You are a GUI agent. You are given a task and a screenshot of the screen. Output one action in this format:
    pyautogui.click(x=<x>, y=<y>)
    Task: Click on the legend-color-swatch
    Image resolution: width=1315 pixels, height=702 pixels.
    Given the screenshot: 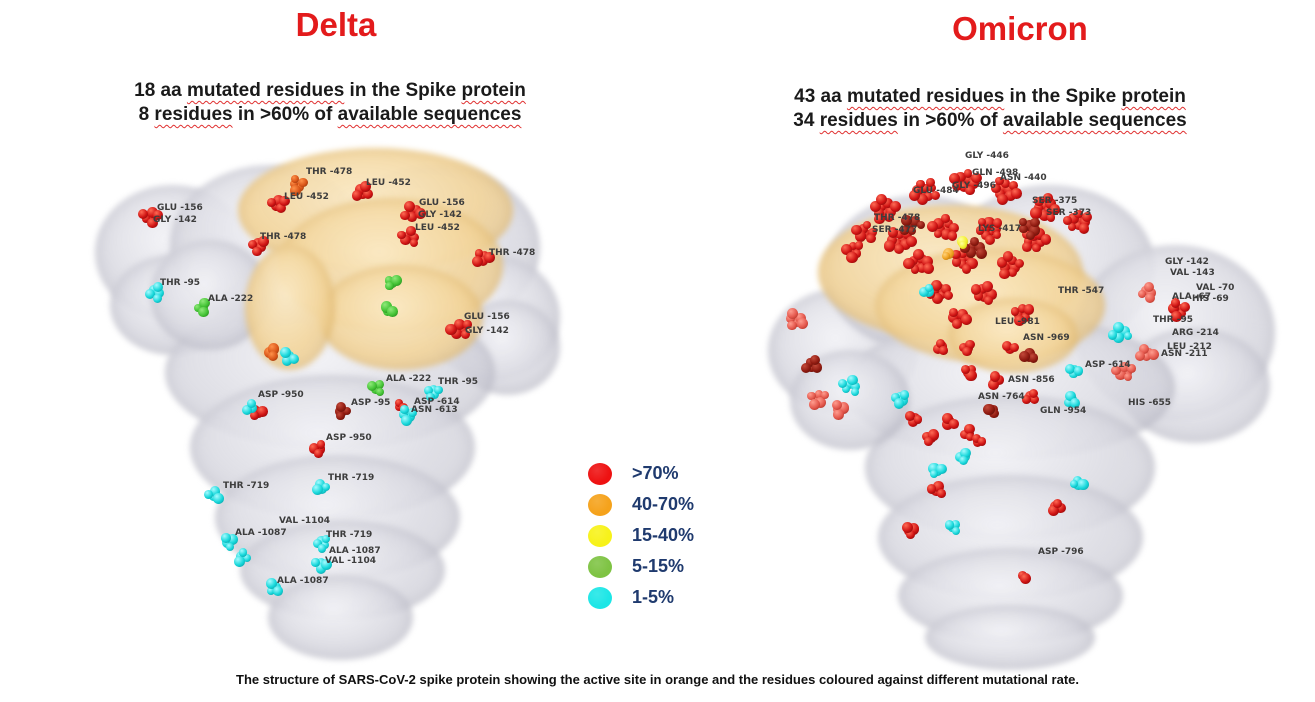 What is the action you would take?
    pyautogui.click(x=600, y=504)
    